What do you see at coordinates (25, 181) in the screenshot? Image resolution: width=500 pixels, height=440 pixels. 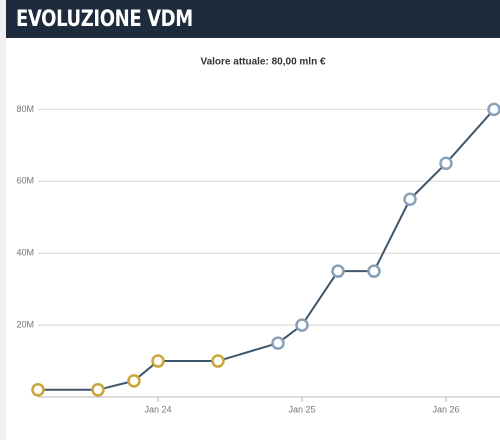 I see `y-tick-label: 60M` at bounding box center [25, 181].